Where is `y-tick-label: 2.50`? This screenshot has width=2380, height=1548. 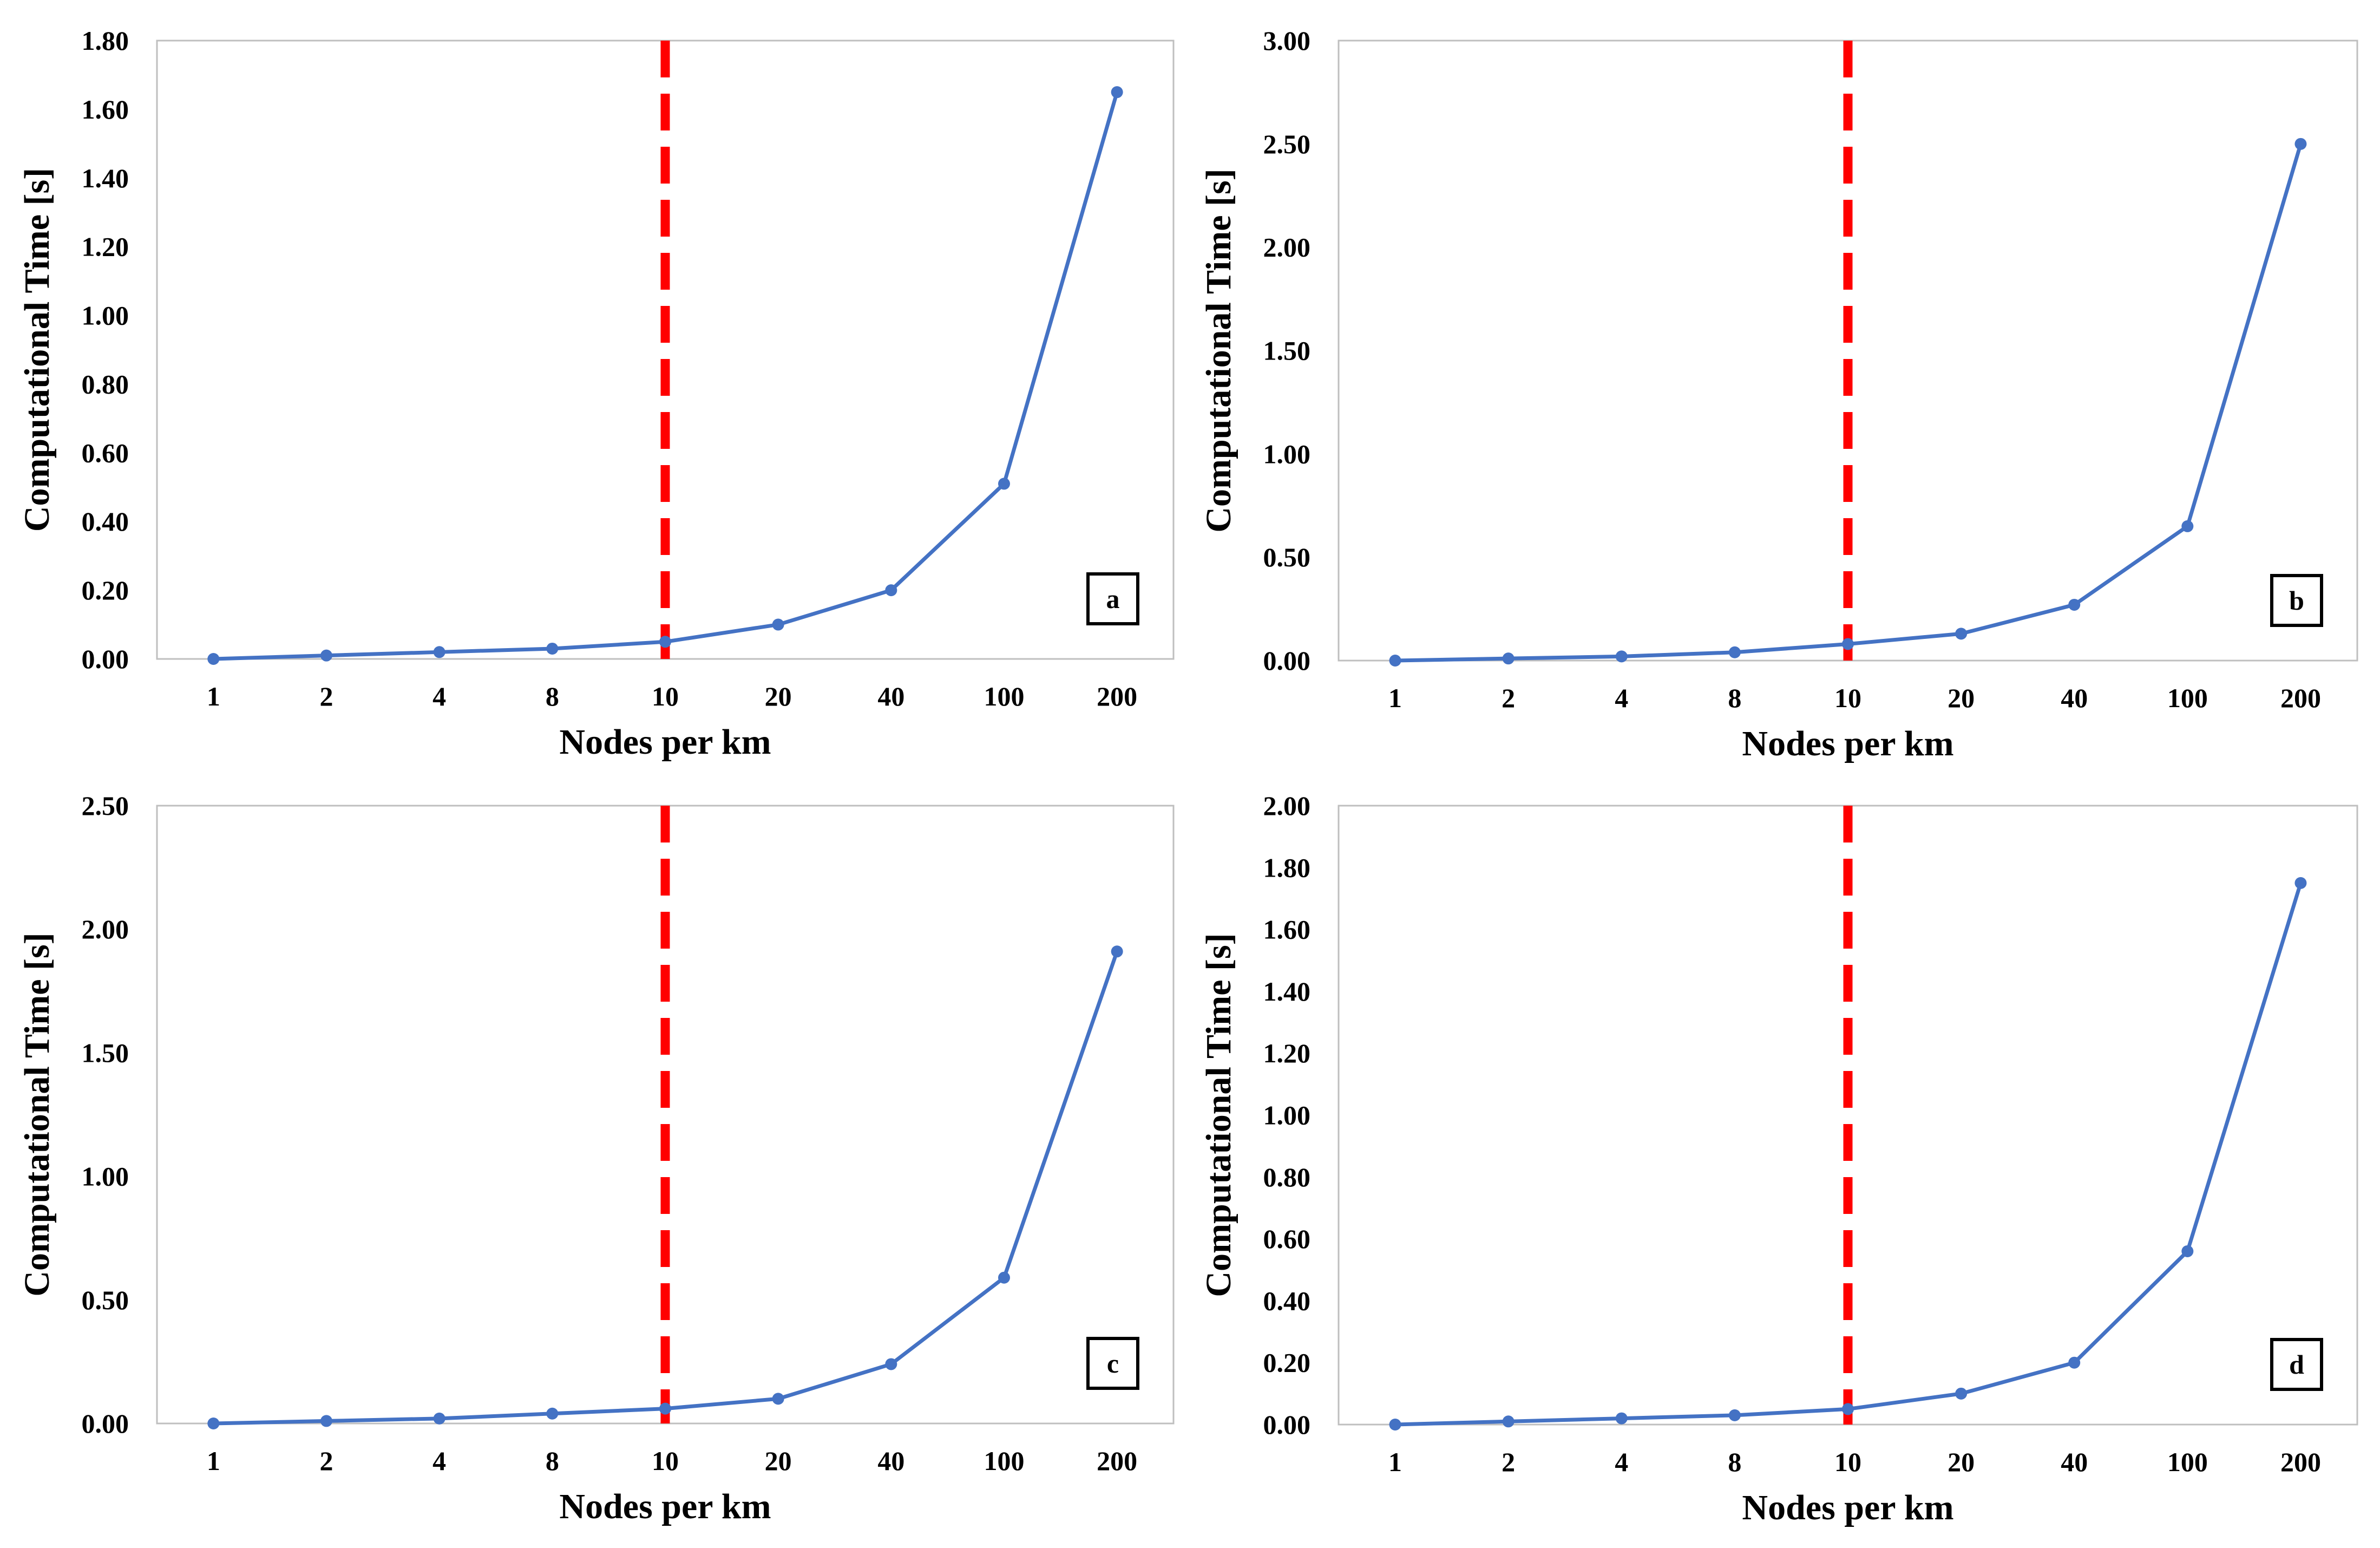
y-tick-label: 2.50 is located at coordinates (1287, 144).